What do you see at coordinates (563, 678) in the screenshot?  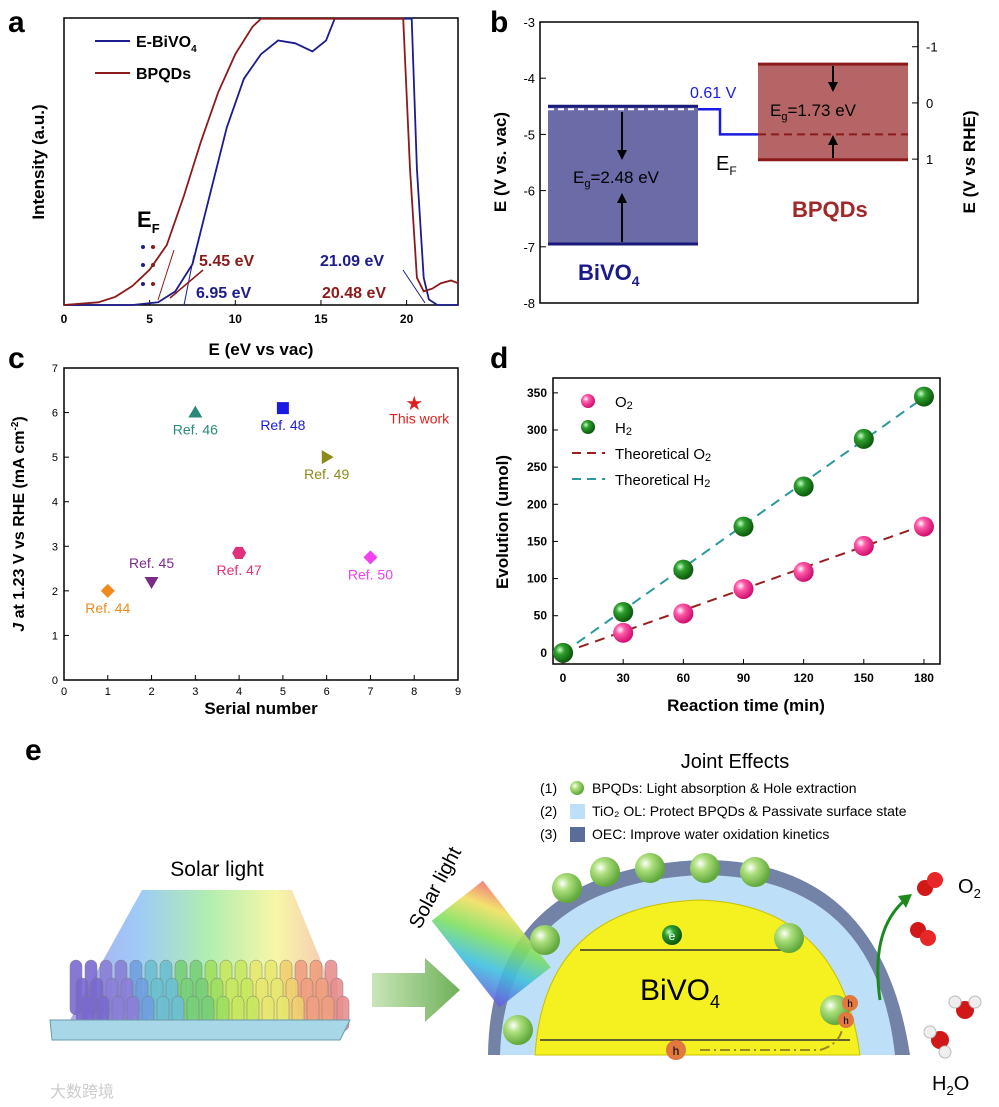 I see `x-tick-label-d: 0` at bounding box center [563, 678].